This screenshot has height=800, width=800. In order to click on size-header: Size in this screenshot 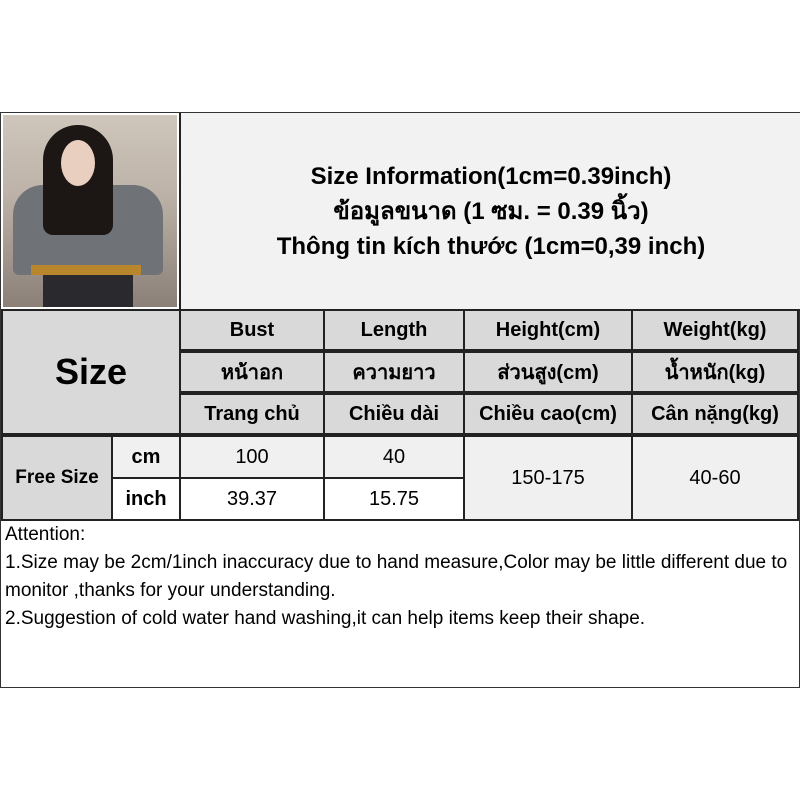, I will do `click(91, 372)`.